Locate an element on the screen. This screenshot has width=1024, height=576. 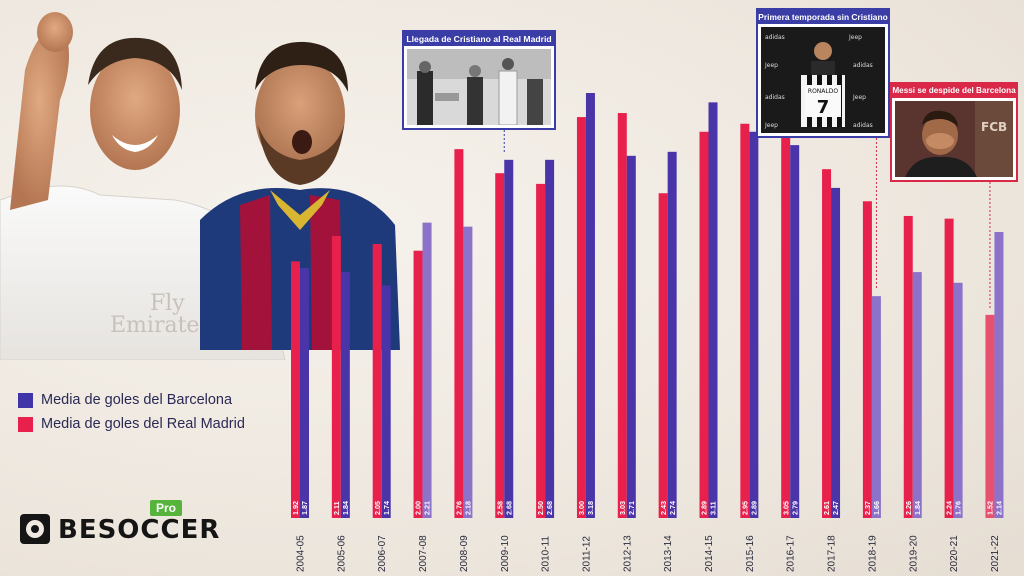
x-tick-label-2013-14: 2013-14 is located at coordinates (668, 553).